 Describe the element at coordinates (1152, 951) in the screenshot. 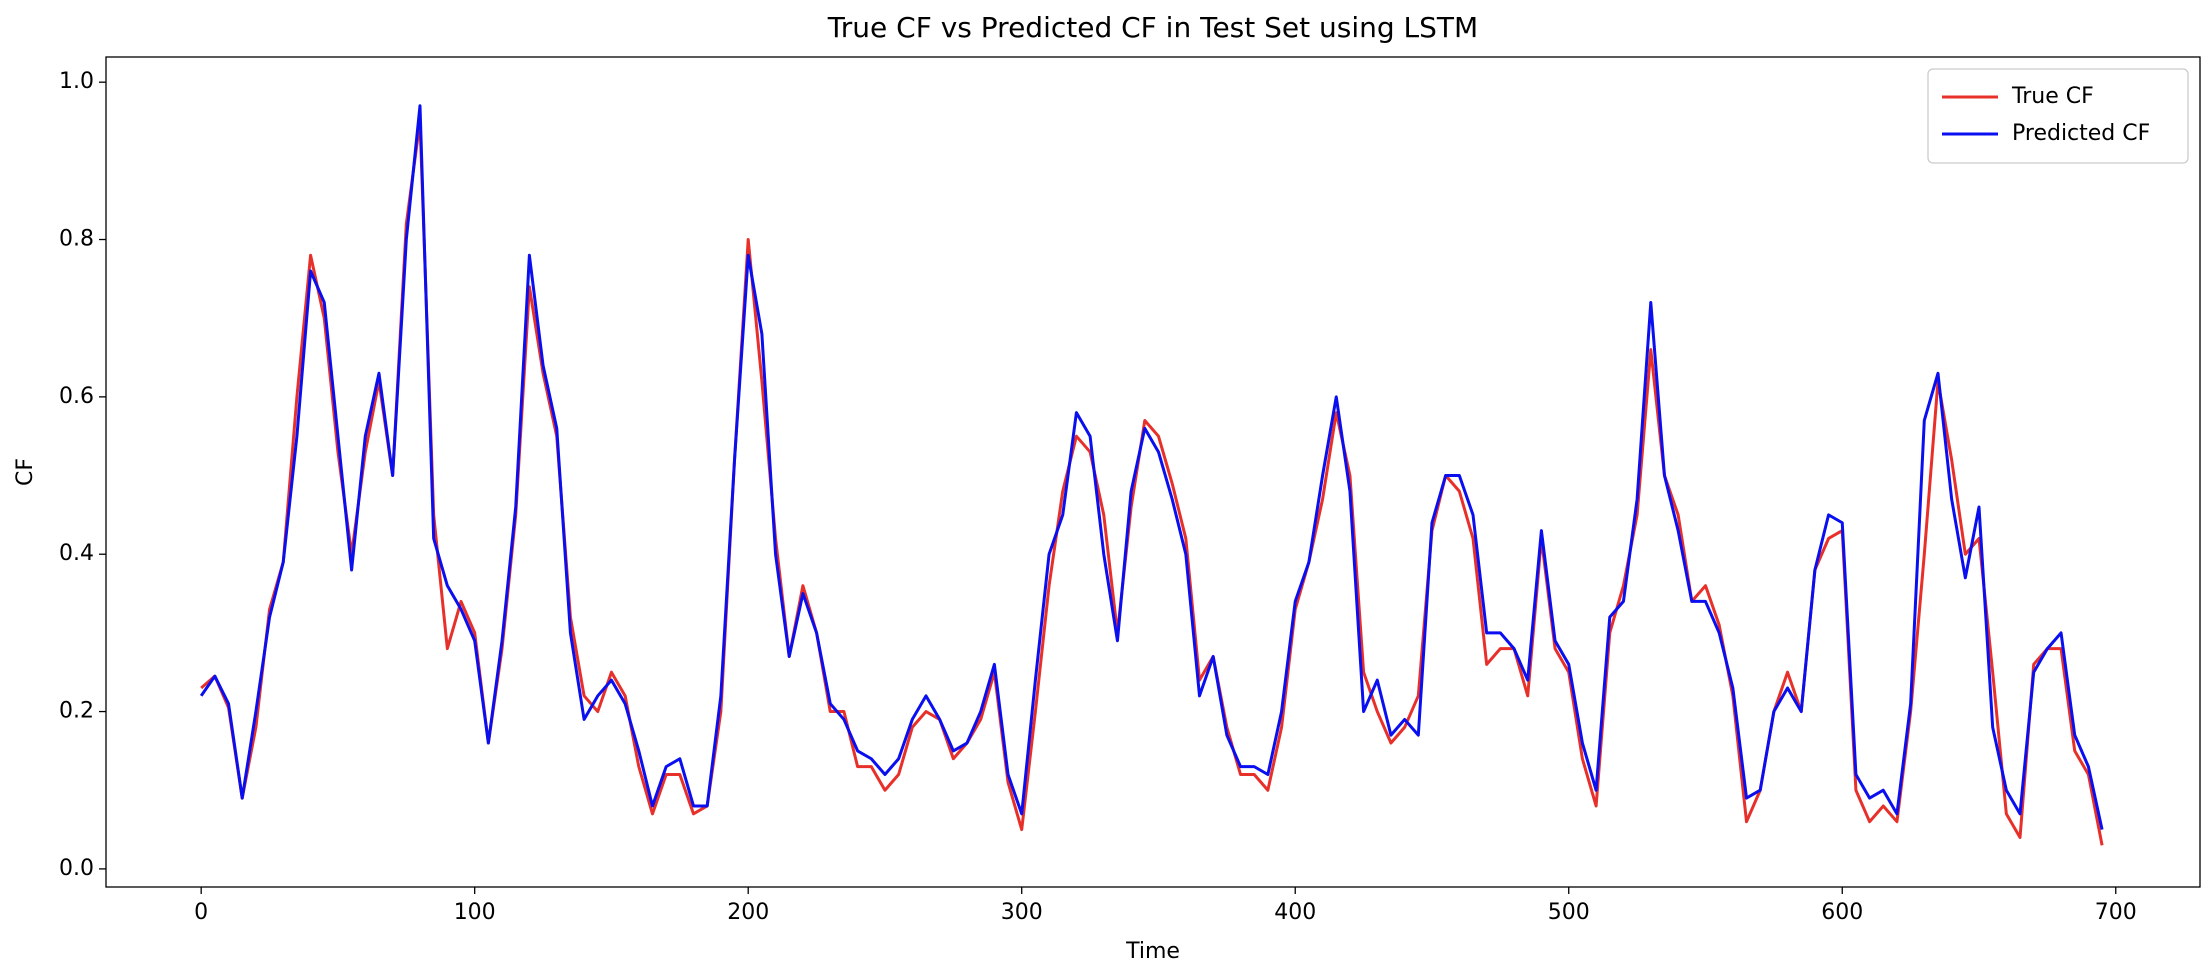

I see `x-axis-label: Time` at that location.